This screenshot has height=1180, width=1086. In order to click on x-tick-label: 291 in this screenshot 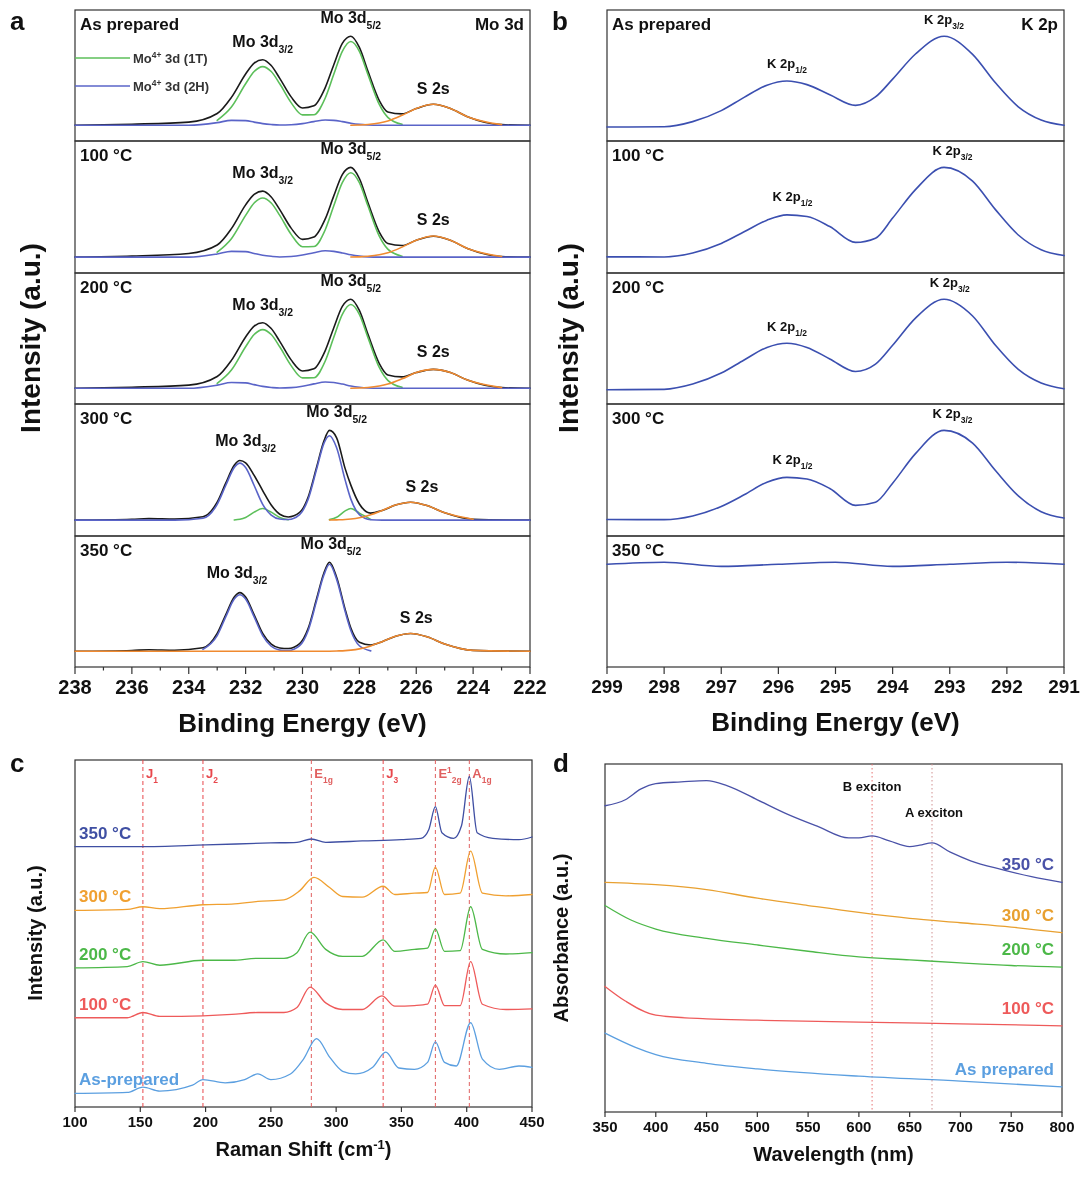, I will do `click(1064, 686)`.